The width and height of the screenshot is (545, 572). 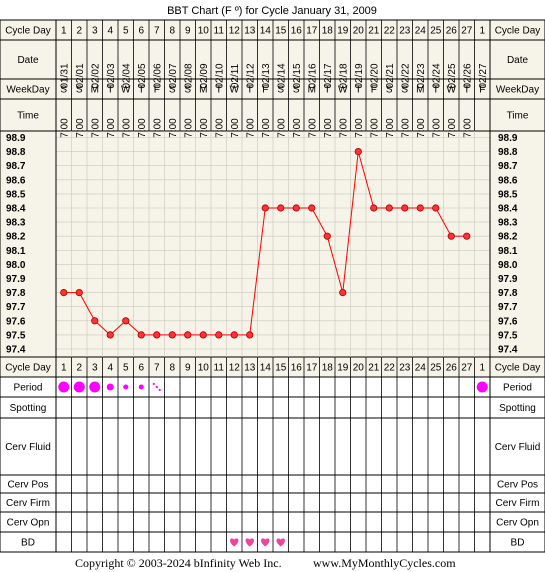 What do you see at coordinates (518, 60) in the screenshot?
I see `row-label-right-date: Date` at bounding box center [518, 60].